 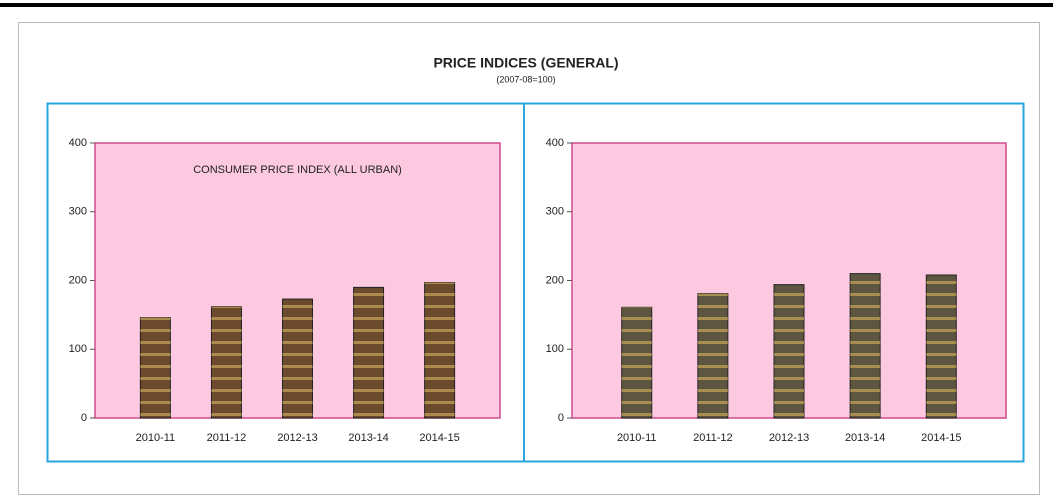 I want to click on title: PRICE INDICES (GENERAL), so click(x=525, y=63).